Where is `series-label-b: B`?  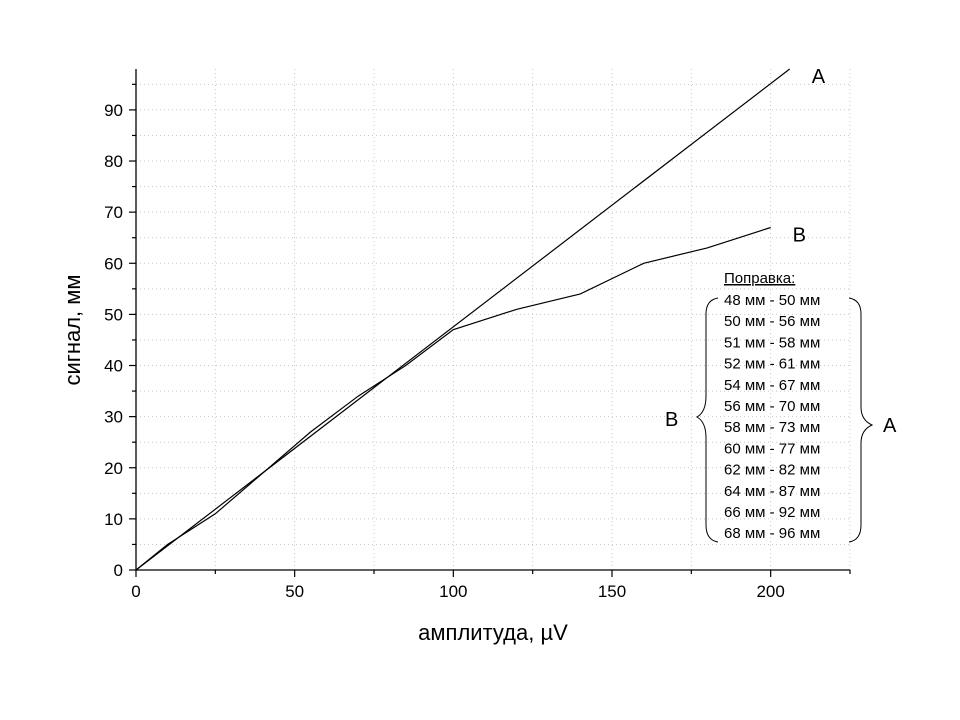 series-label-b: B is located at coordinates (799, 235).